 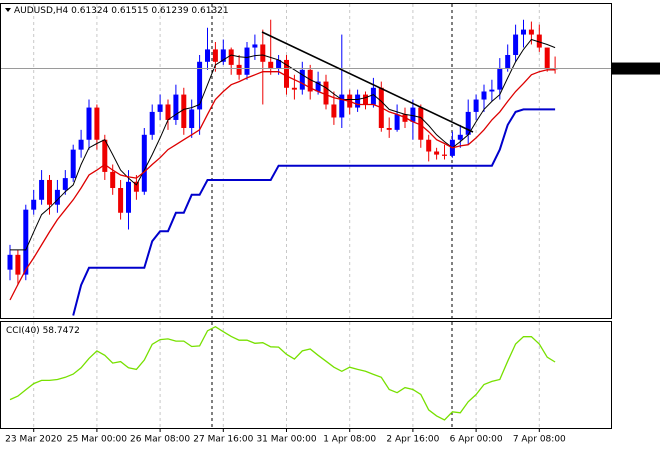 I want to click on close-value: 0.61321, so click(x=209, y=11).